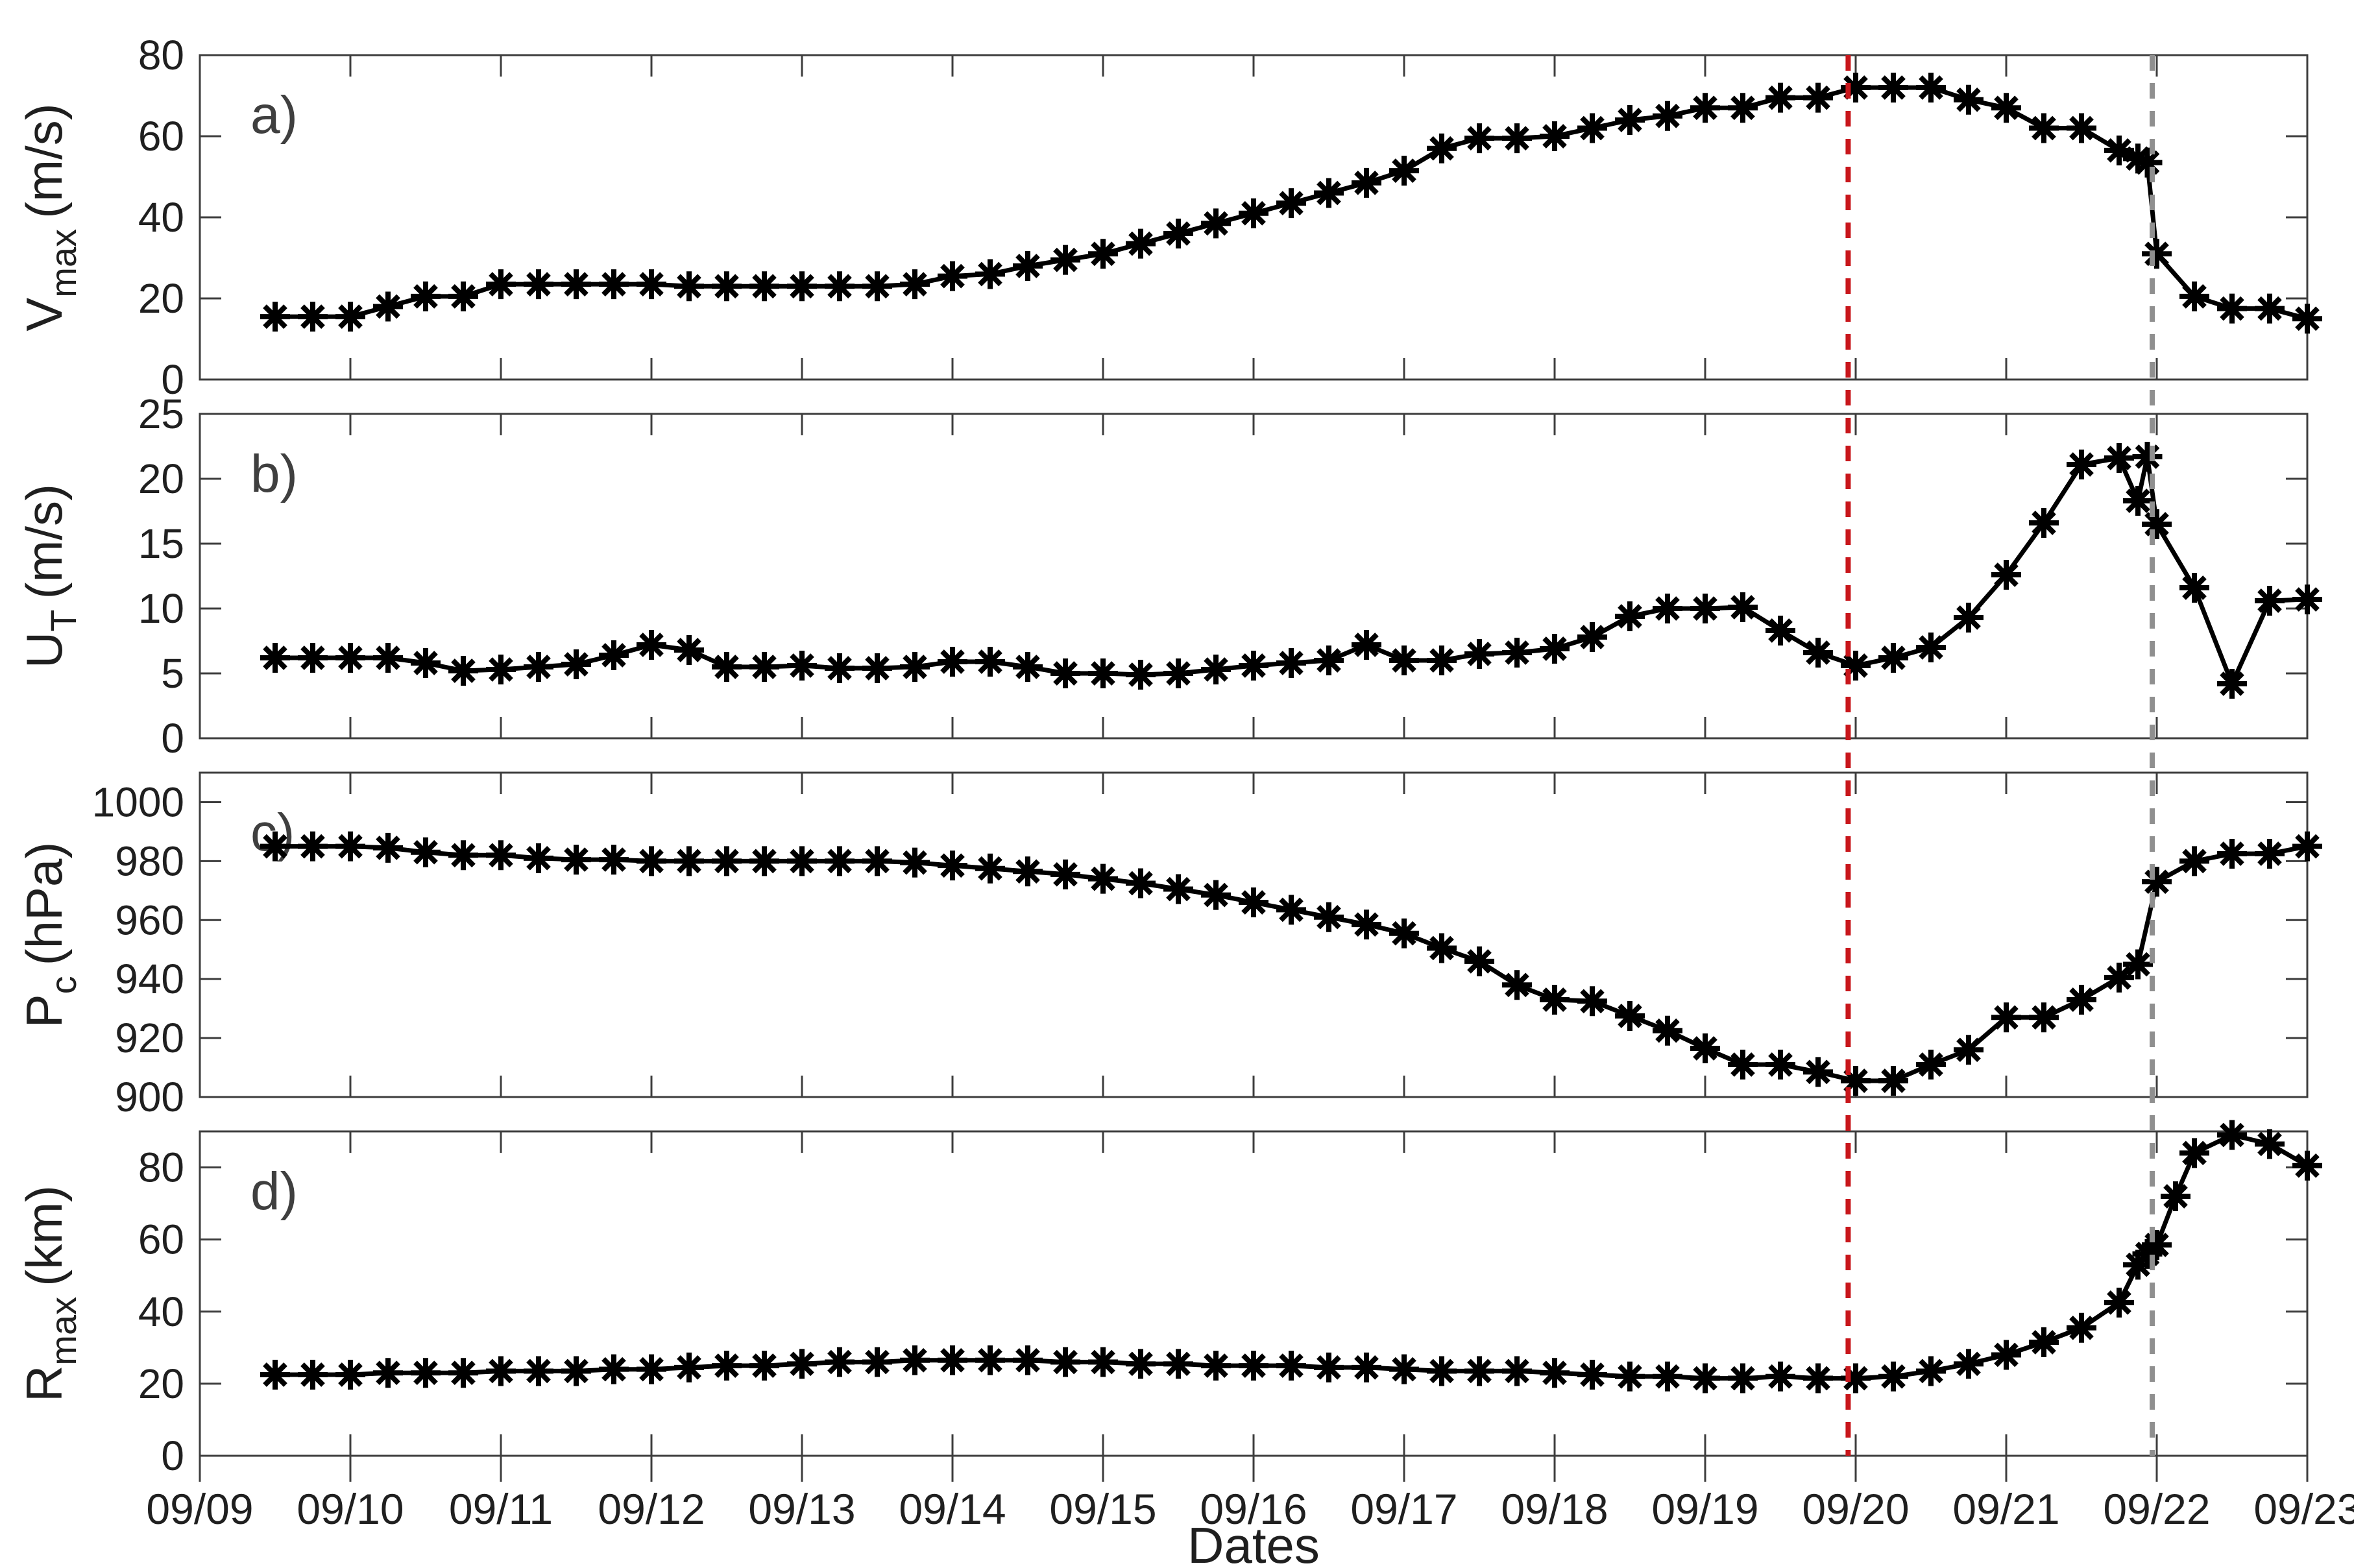  Describe the element at coordinates (44, 1235) in the screenshot. I see `y-axis-label-unit: (km)` at that location.